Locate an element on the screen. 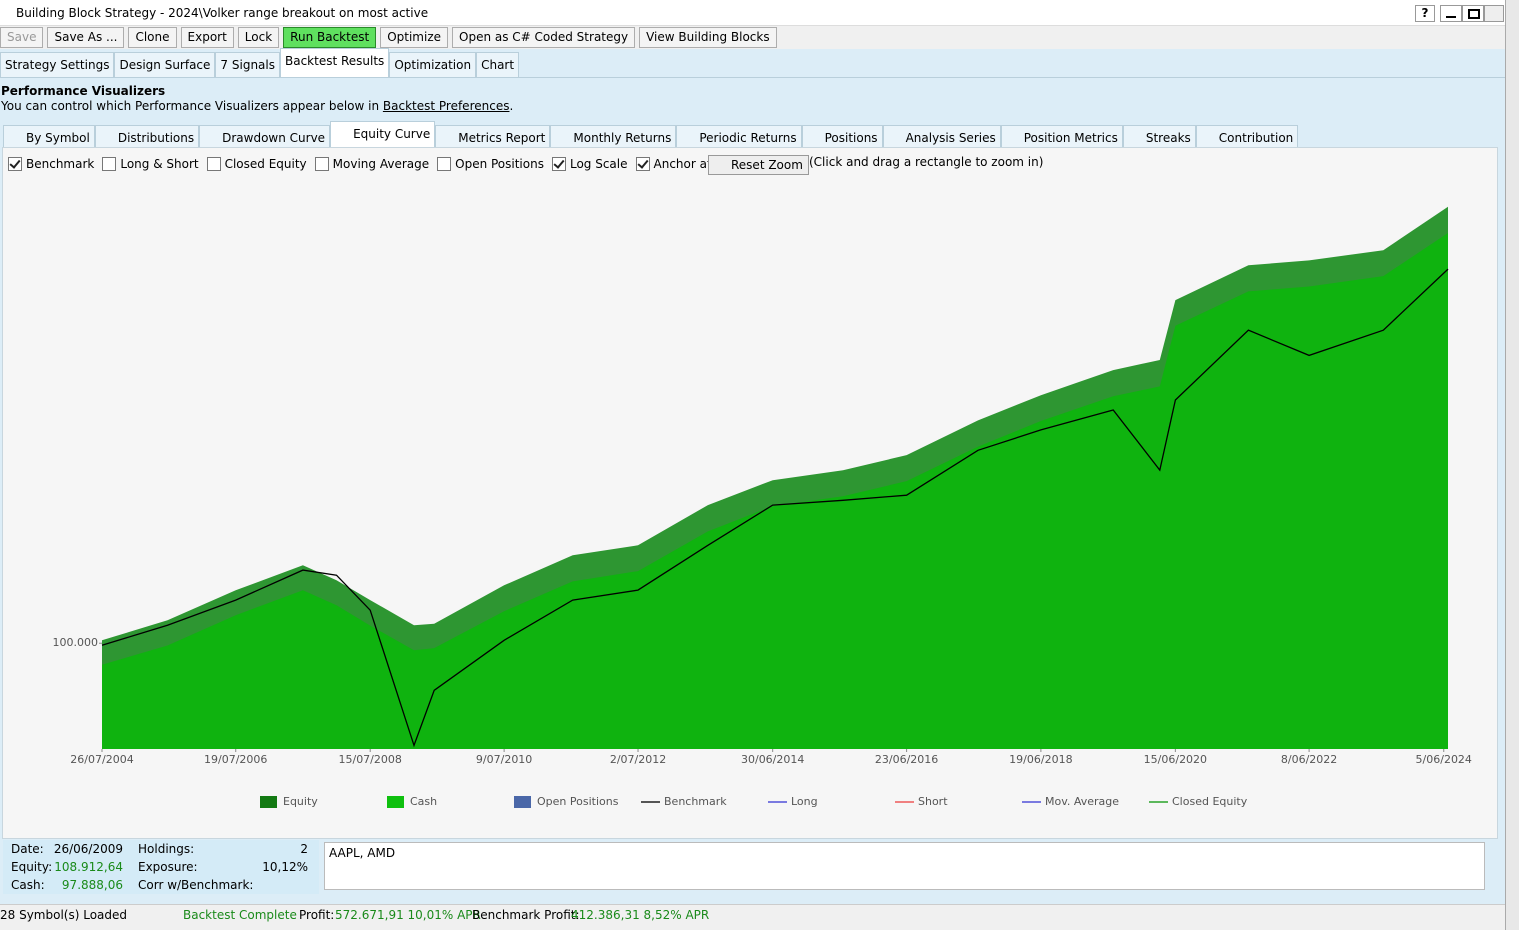 The width and height of the screenshot is (1519, 930). y-tick-label: 100.000 is located at coordinates (76, 642).